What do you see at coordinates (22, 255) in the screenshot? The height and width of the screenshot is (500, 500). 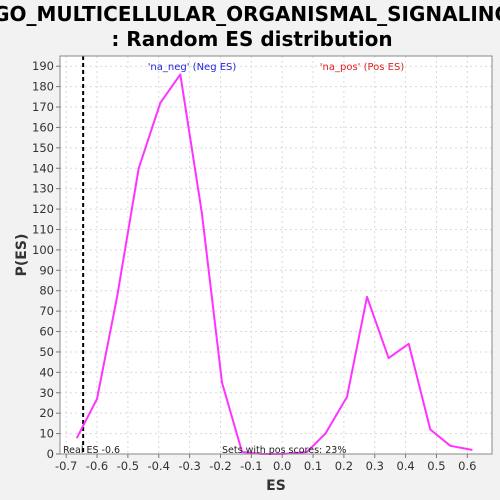 I see `y-axis-title: P(ES)` at bounding box center [22, 255].